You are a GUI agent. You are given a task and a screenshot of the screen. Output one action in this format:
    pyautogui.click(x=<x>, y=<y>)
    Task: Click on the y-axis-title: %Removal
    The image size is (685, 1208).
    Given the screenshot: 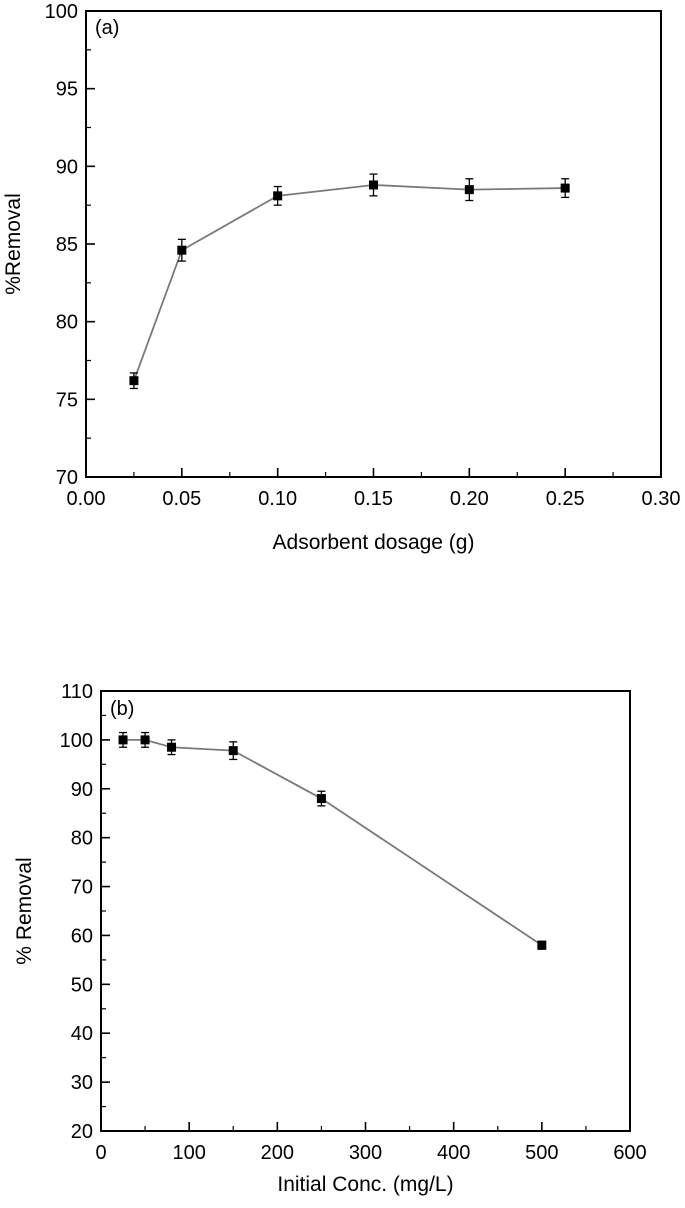 What is the action you would take?
    pyautogui.click(x=13, y=244)
    